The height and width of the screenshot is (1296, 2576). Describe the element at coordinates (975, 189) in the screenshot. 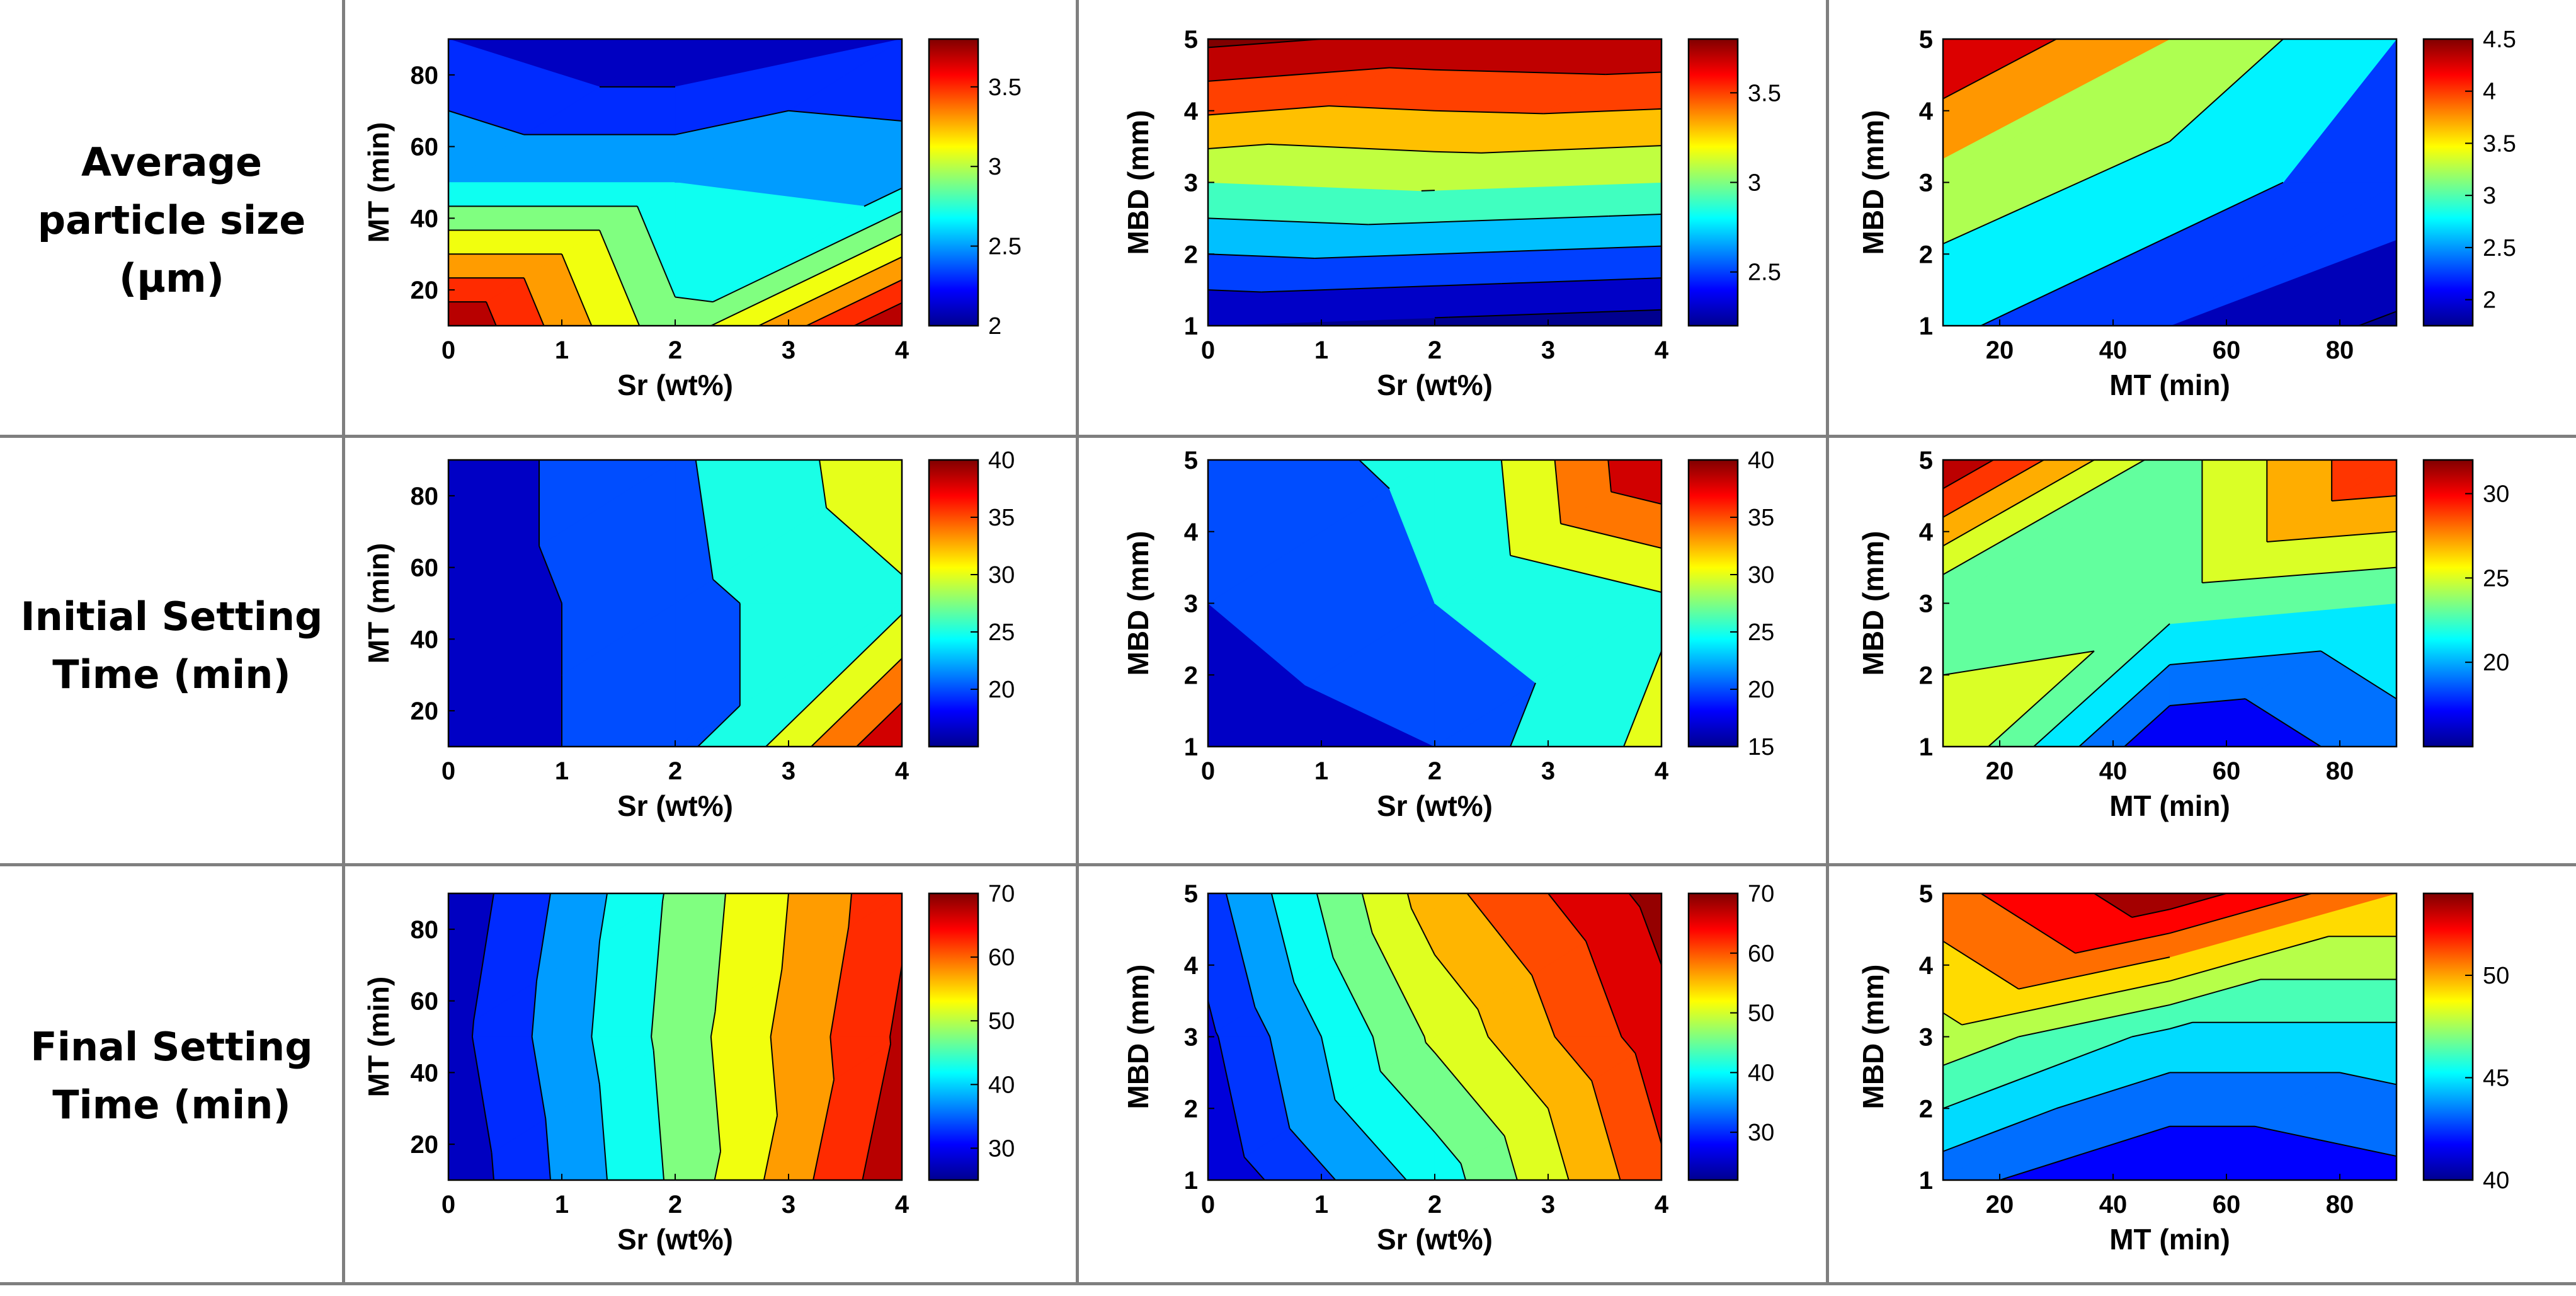

I see `colorbar: 2 2.5 3 3.5` at that location.